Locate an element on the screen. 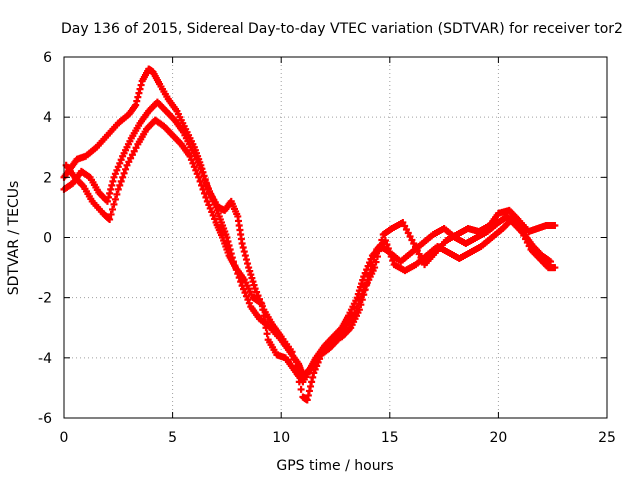 The width and height of the screenshot is (640, 480). y-tick-label: 0 is located at coordinates (47, 239).